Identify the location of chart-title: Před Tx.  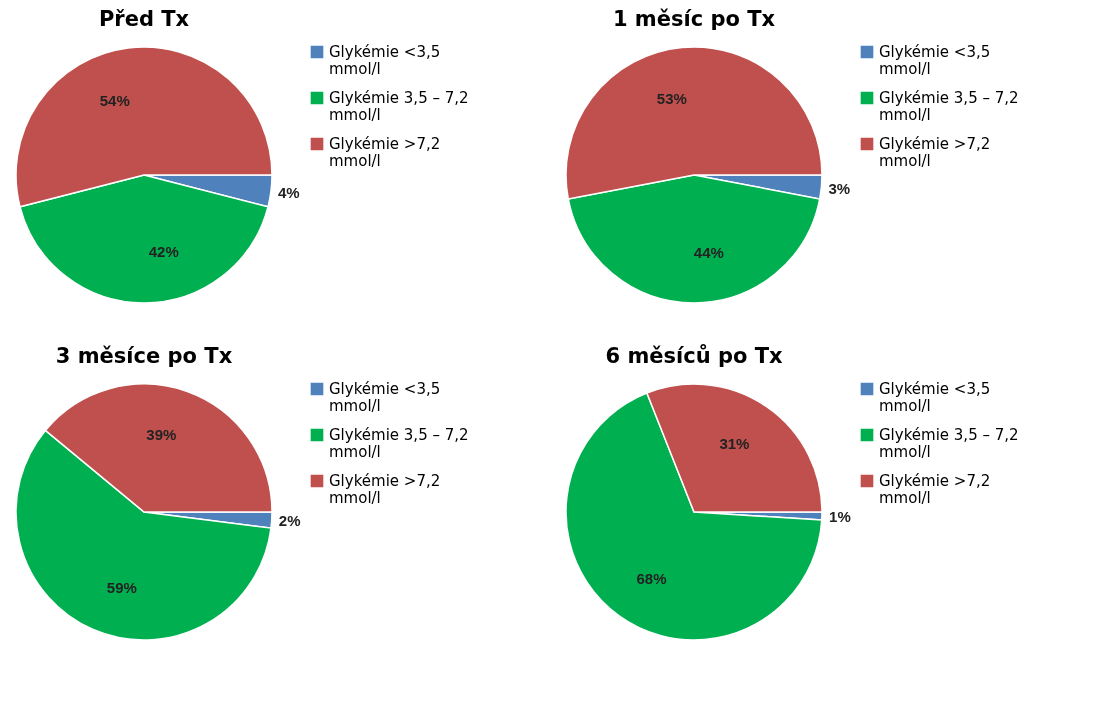
(144, 19).